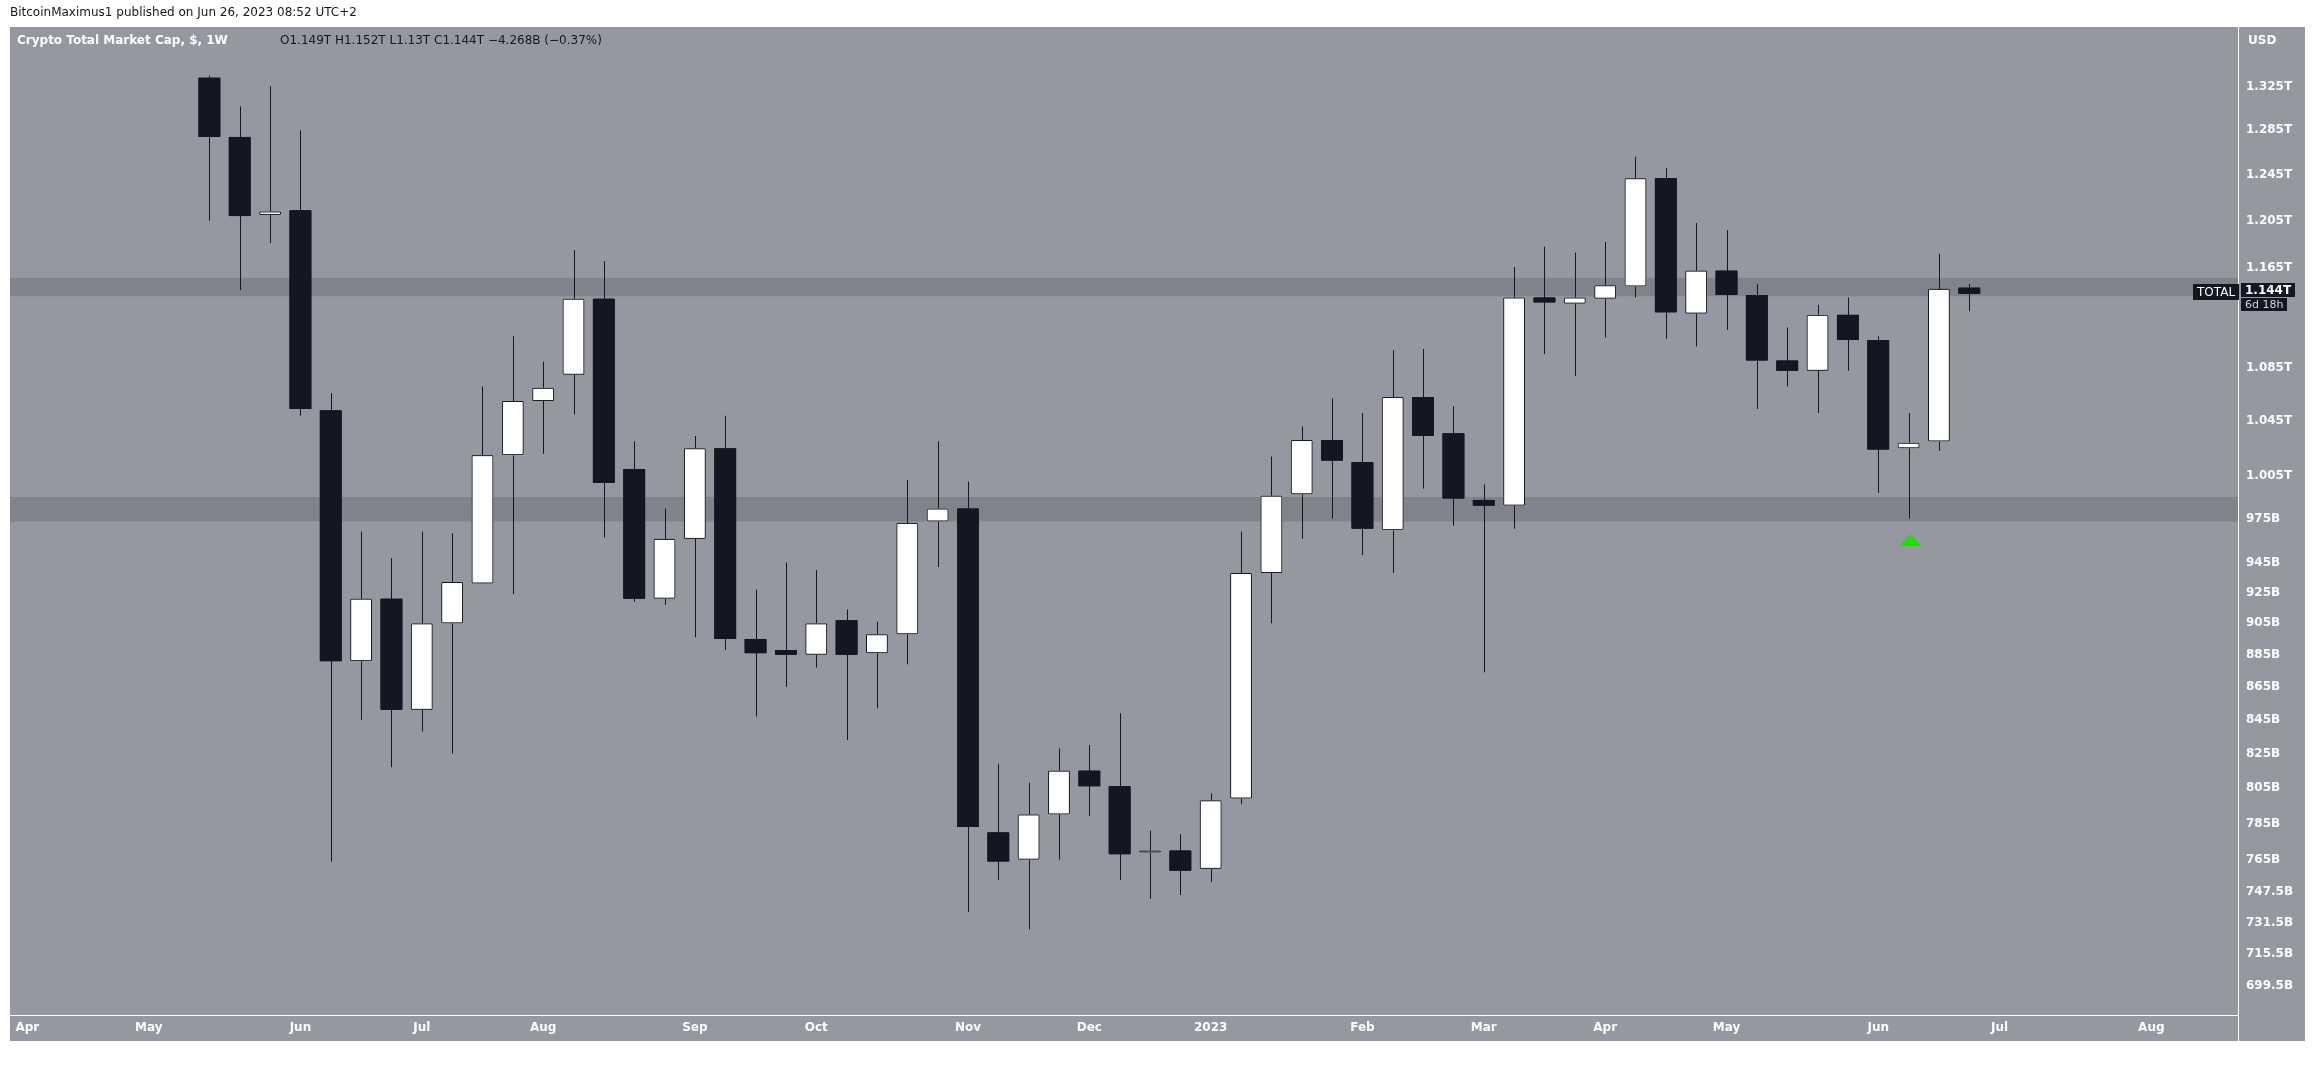  What do you see at coordinates (1483, 1027) in the screenshot?
I see `x-tick-label: Mar` at bounding box center [1483, 1027].